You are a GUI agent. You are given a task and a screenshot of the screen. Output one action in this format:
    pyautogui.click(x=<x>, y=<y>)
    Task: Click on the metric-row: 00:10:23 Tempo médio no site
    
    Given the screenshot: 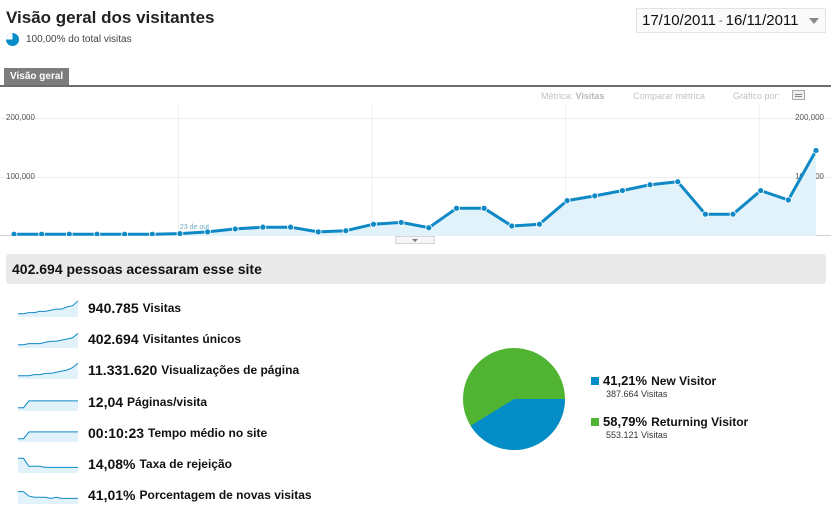 What is the action you would take?
    pyautogui.click(x=142, y=433)
    